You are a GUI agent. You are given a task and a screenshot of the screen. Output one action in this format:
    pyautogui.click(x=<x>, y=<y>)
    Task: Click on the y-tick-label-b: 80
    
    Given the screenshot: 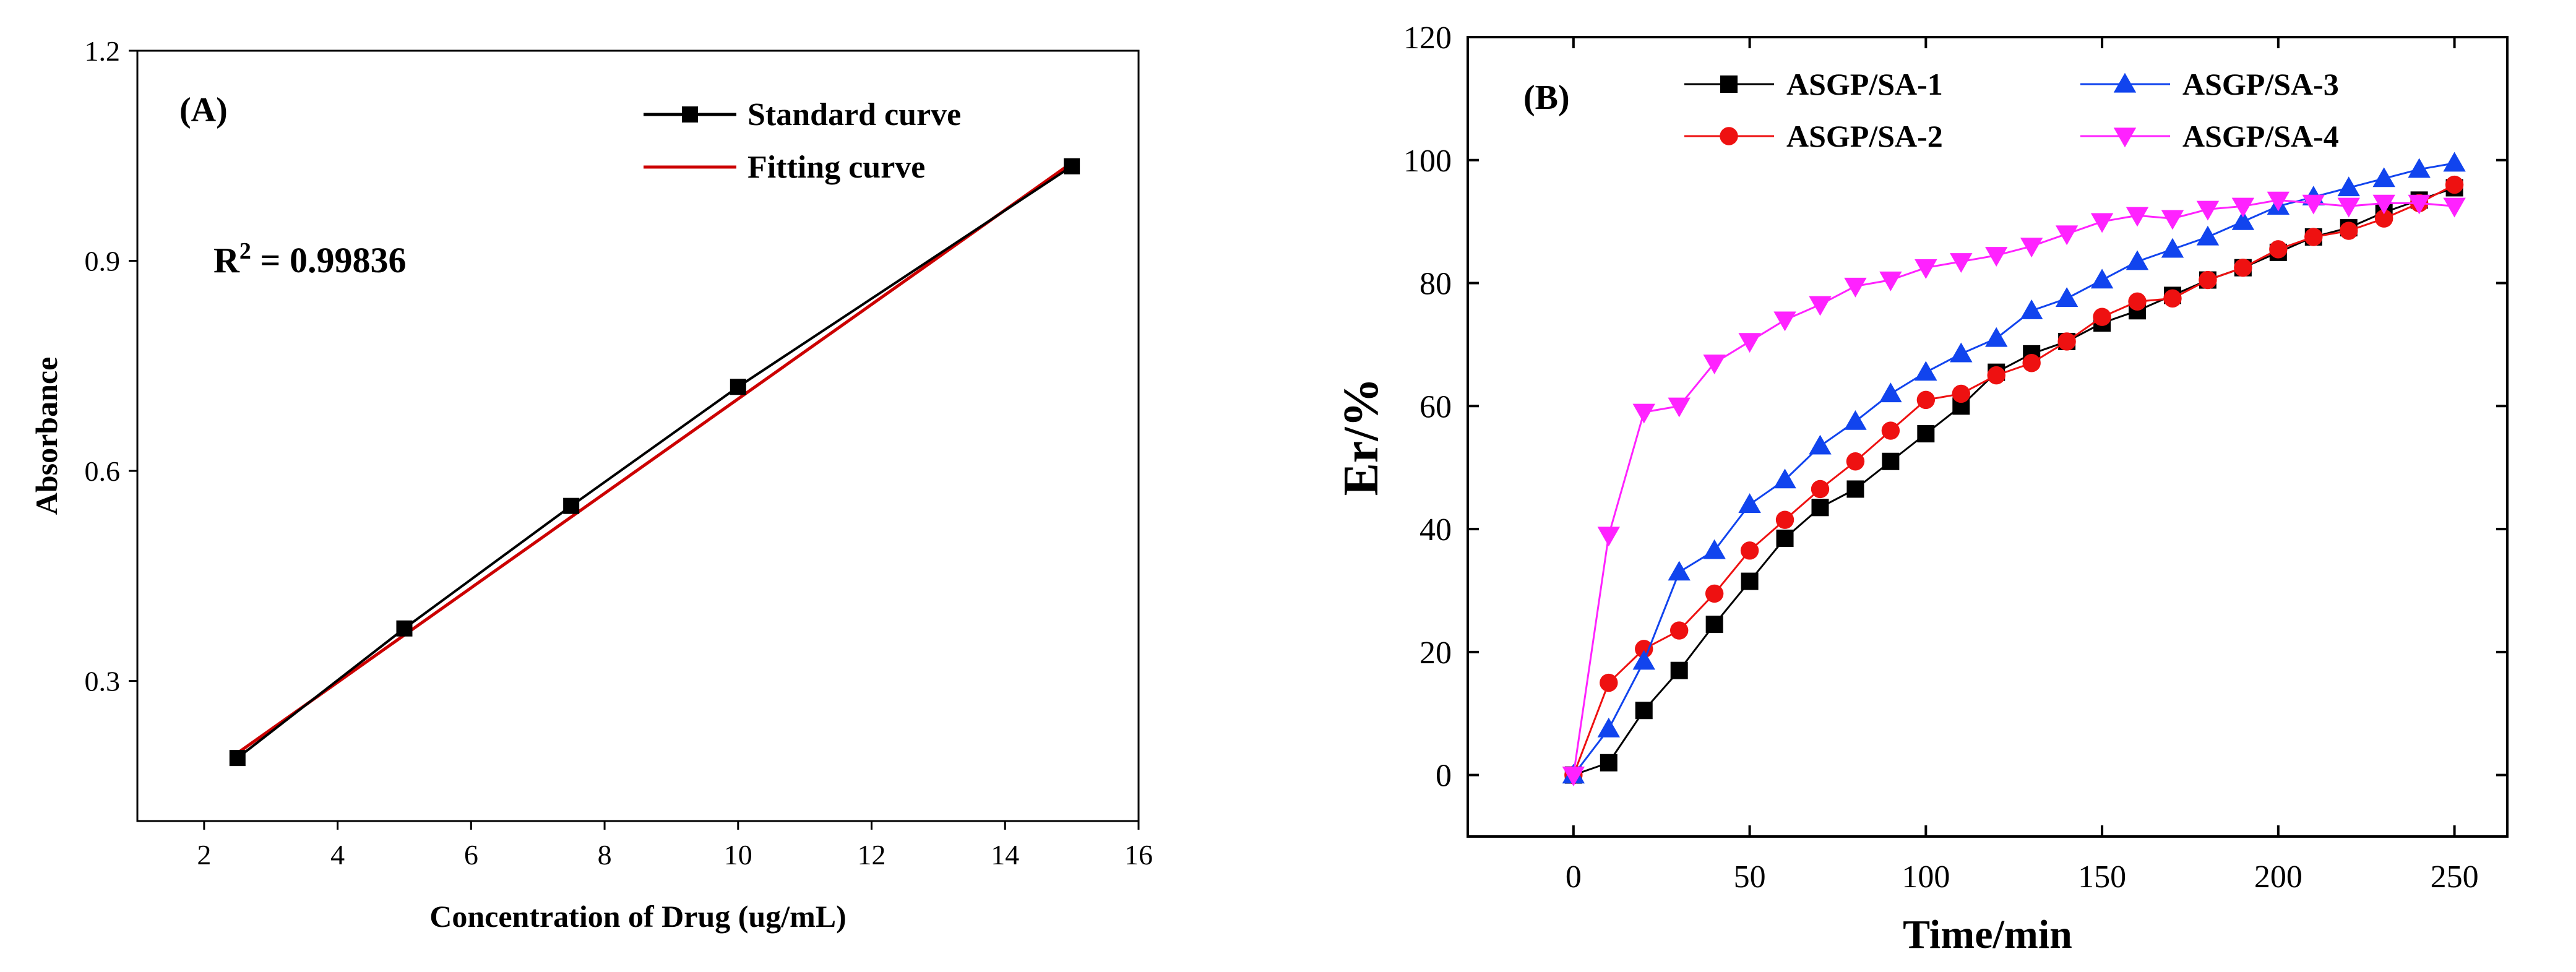 What is the action you would take?
    pyautogui.click(x=1435, y=284)
    